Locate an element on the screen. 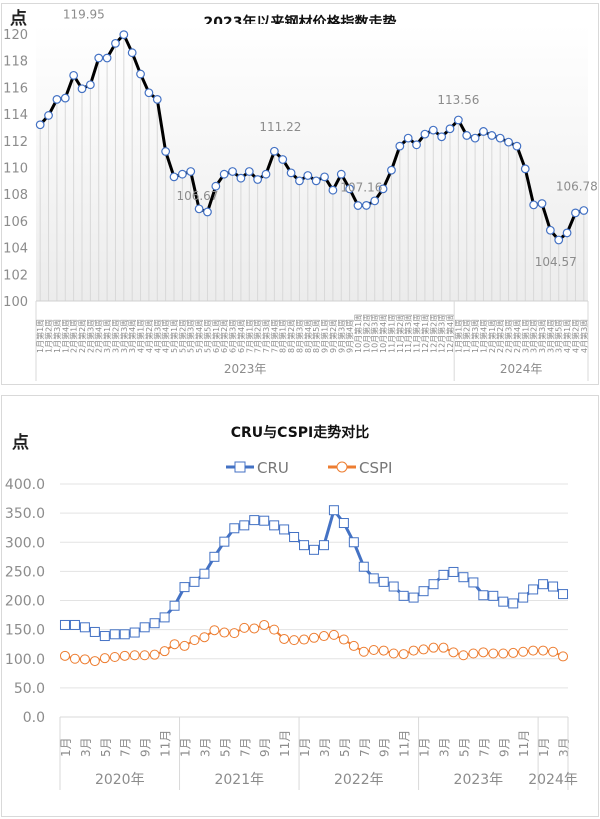 Image resolution: width=600 pixels, height=819 pixels. data-label: 111.22 is located at coordinates (280, 127).